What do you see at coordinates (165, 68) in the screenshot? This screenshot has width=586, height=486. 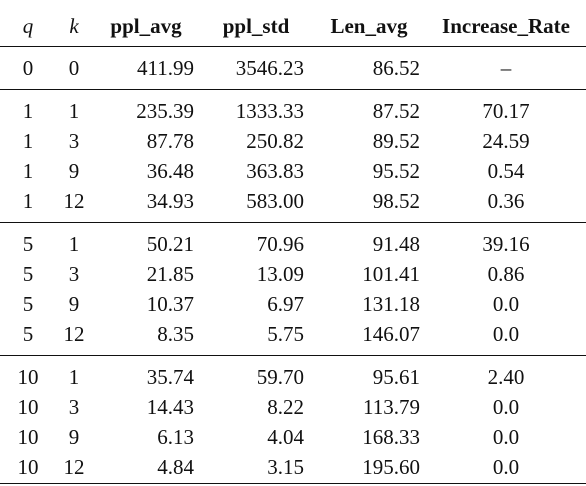 I see `cell-ppl-avg: 411.99` at bounding box center [165, 68].